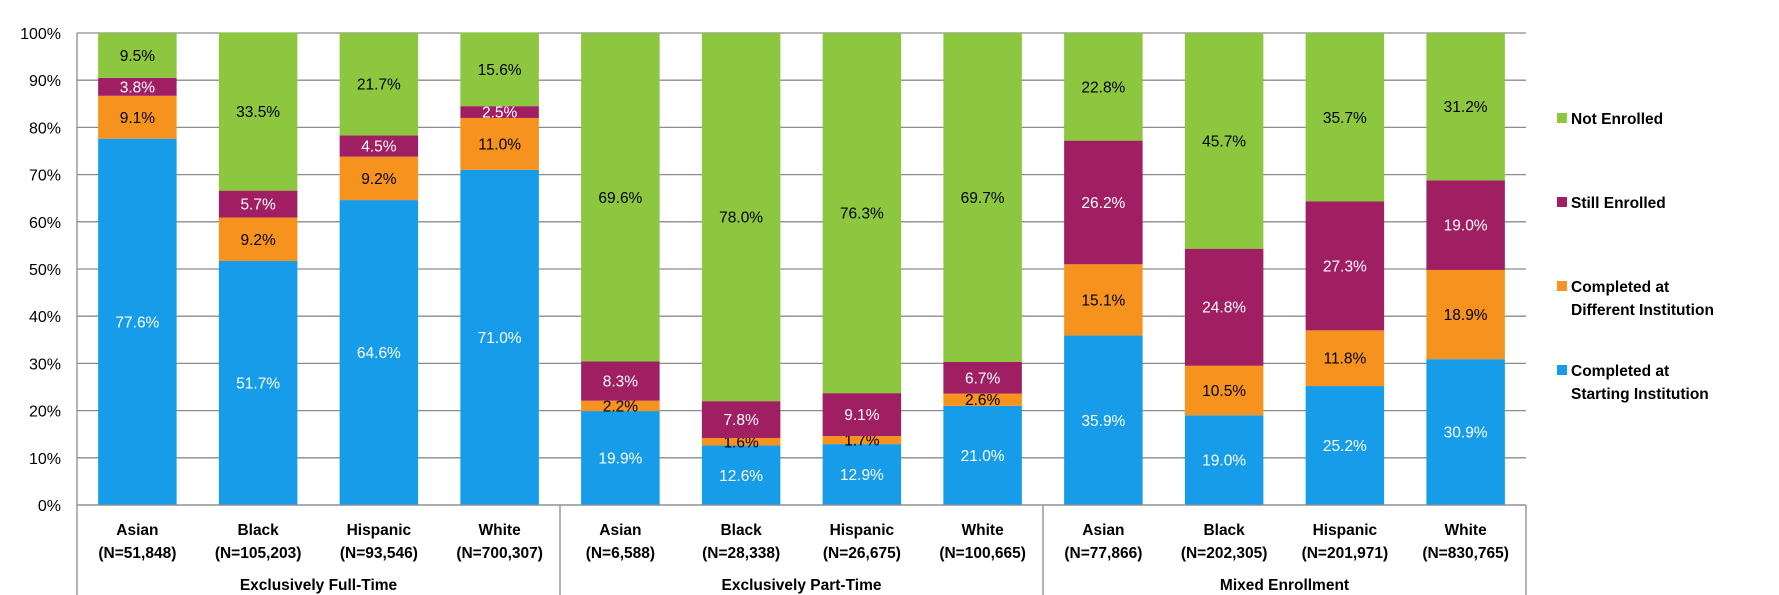 This screenshot has width=1779, height=595. What do you see at coordinates (45, 317) in the screenshot?
I see `y-tick-label: 40%` at bounding box center [45, 317].